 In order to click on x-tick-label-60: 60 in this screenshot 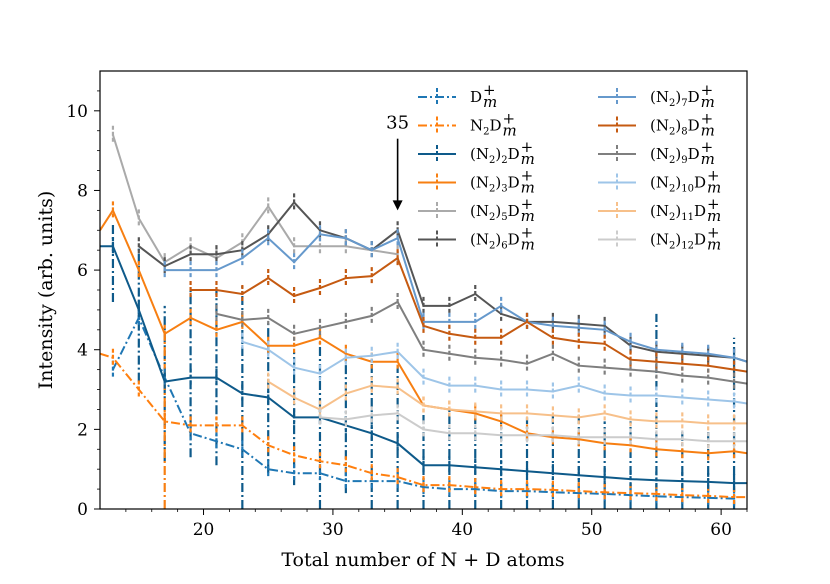, I will do `click(721, 530)`.